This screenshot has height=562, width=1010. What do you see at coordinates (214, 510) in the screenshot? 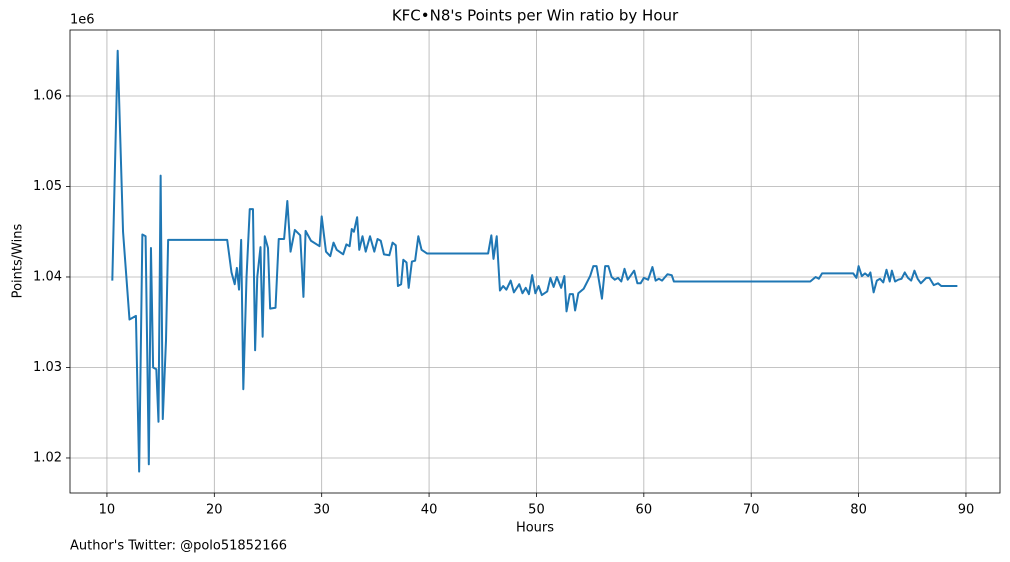
I see `x-tick-label: 20` at bounding box center [214, 510].